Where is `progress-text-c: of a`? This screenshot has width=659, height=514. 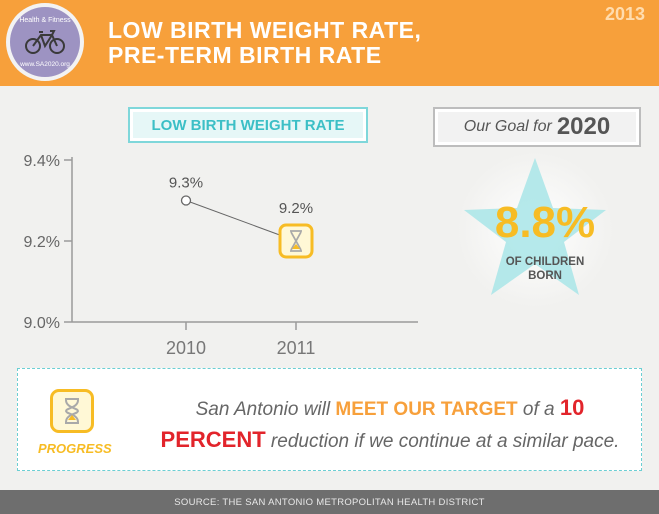
progress-text-c: of a is located at coordinates (538, 409).